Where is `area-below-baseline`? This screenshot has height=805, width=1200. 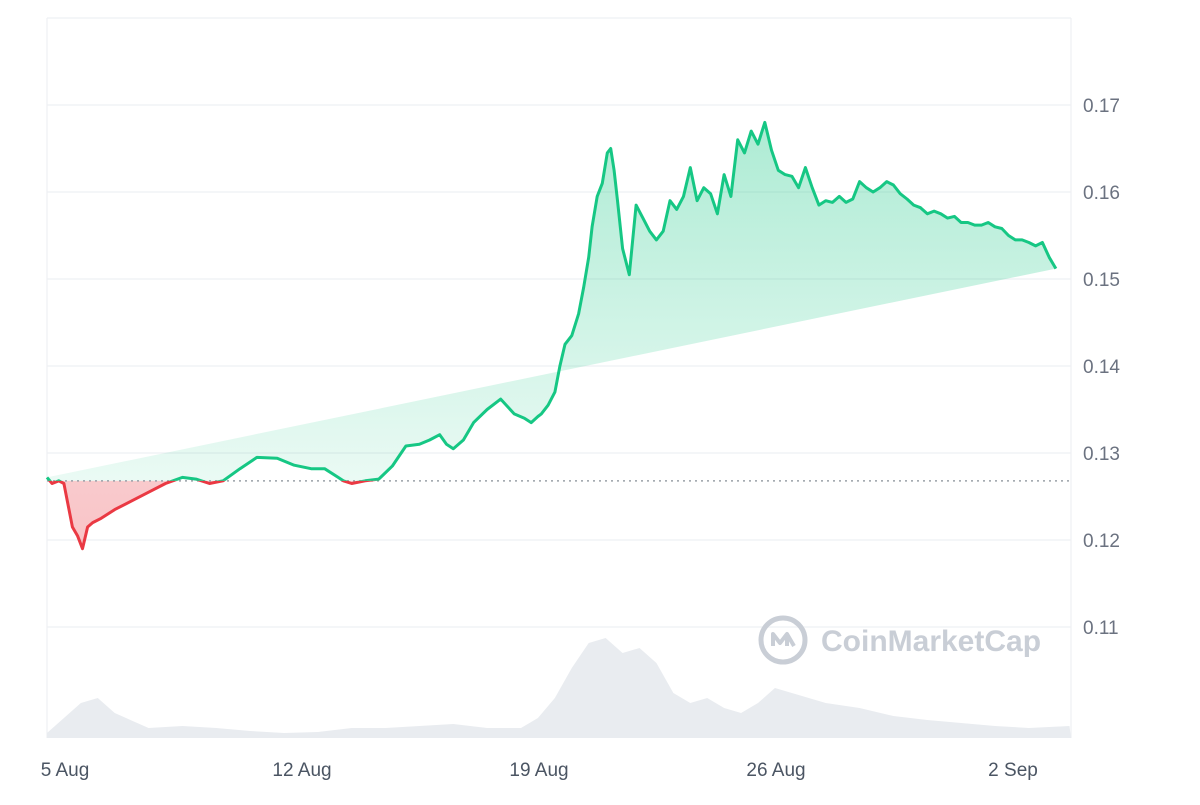 area-below-baseline is located at coordinates (207, 514).